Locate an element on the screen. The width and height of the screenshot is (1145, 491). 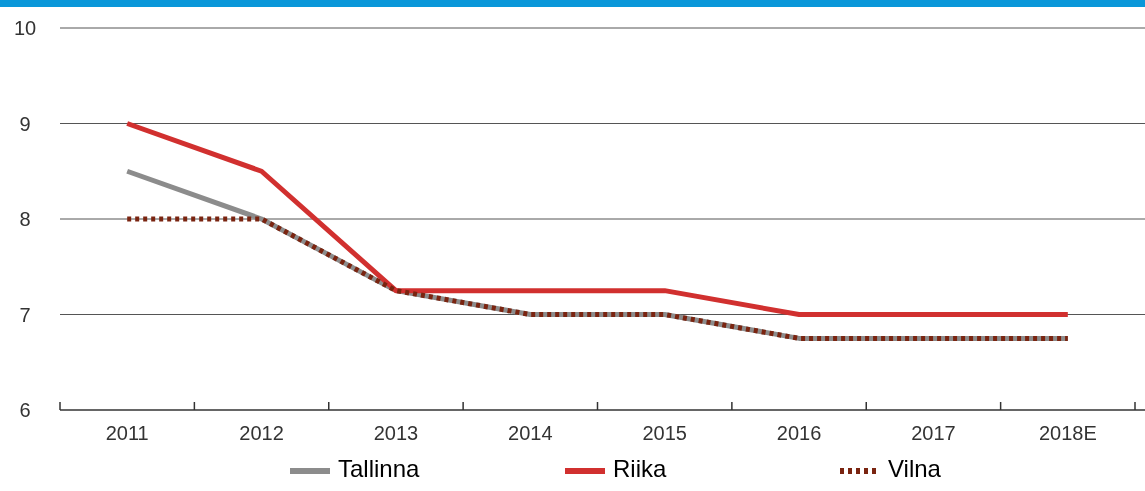
legend-label: Tallinna is located at coordinates (379, 468).